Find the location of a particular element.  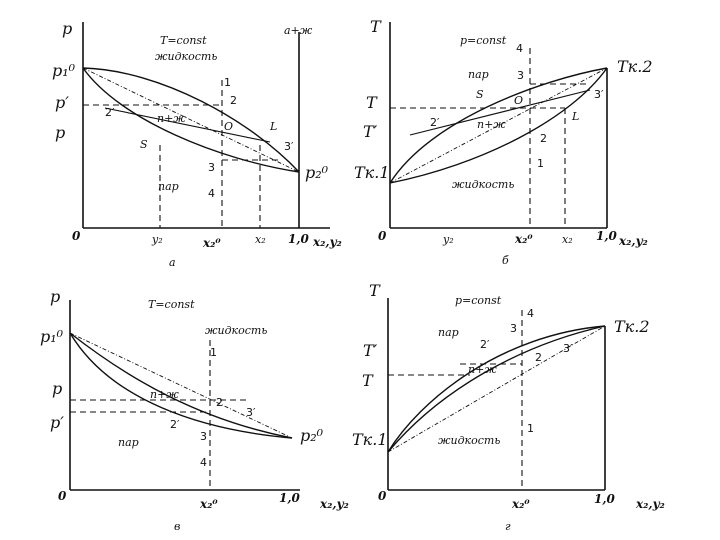

diagram-b-point-L: L is located at coordinates (575, 116).